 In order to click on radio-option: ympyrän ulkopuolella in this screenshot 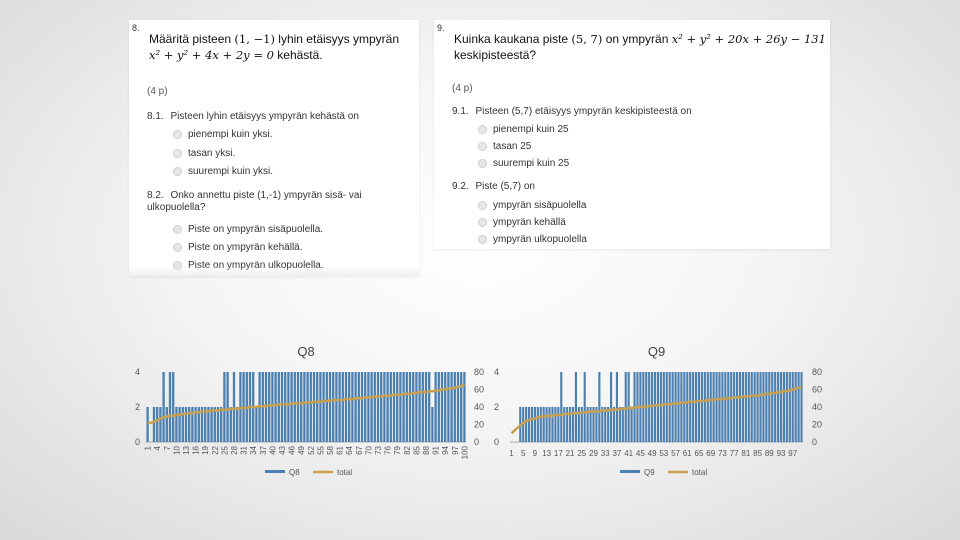, I will do `click(532, 239)`.